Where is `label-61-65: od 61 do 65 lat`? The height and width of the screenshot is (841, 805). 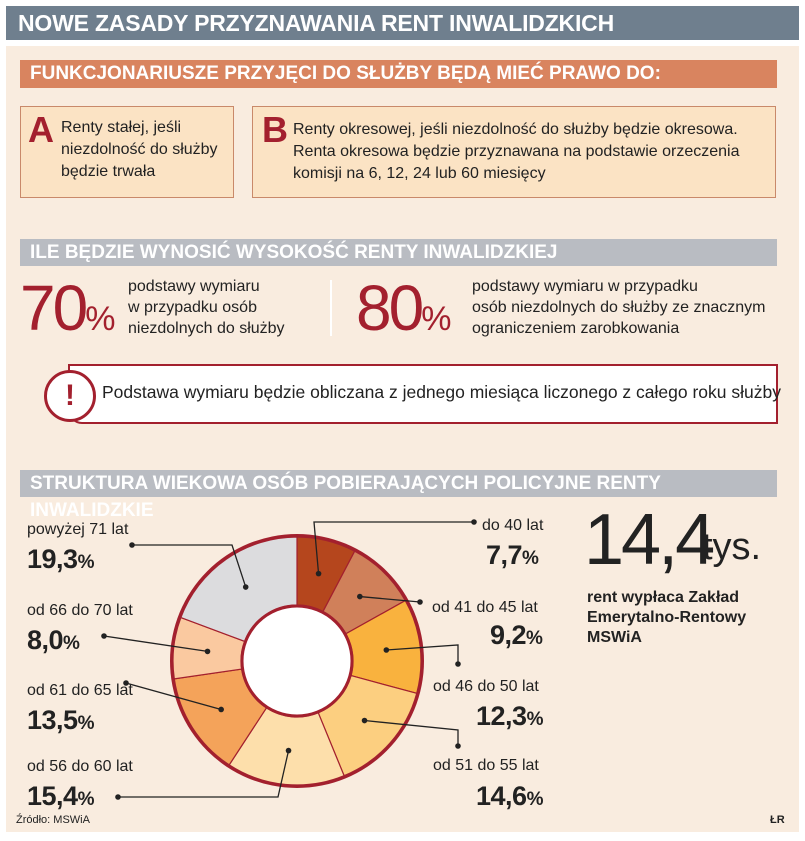 label-61-65: od 61 do 65 lat is located at coordinates (80, 690).